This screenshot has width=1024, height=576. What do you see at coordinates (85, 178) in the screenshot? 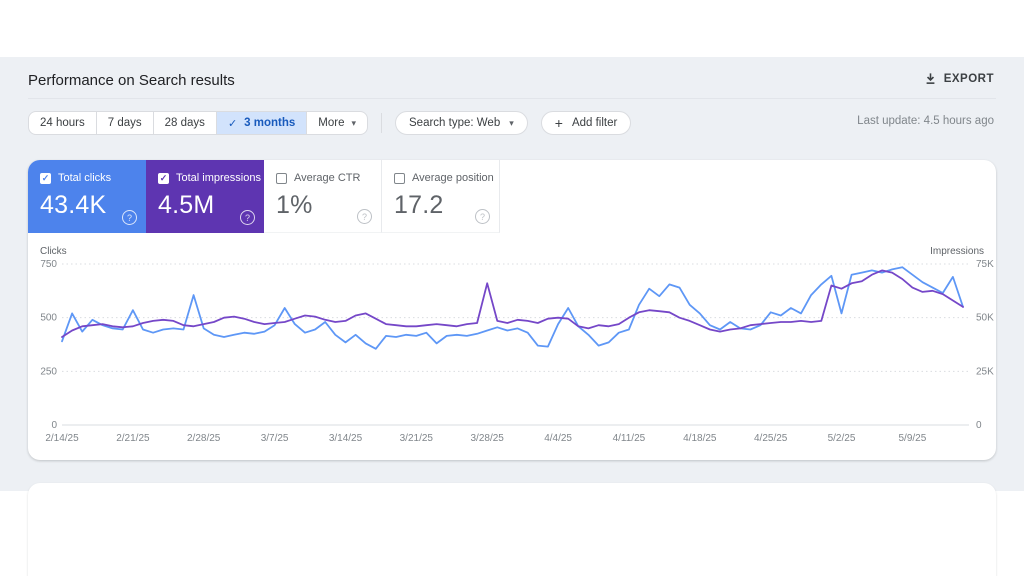
I see `metric-label: Total clicks` at bounding box center [85, 178].